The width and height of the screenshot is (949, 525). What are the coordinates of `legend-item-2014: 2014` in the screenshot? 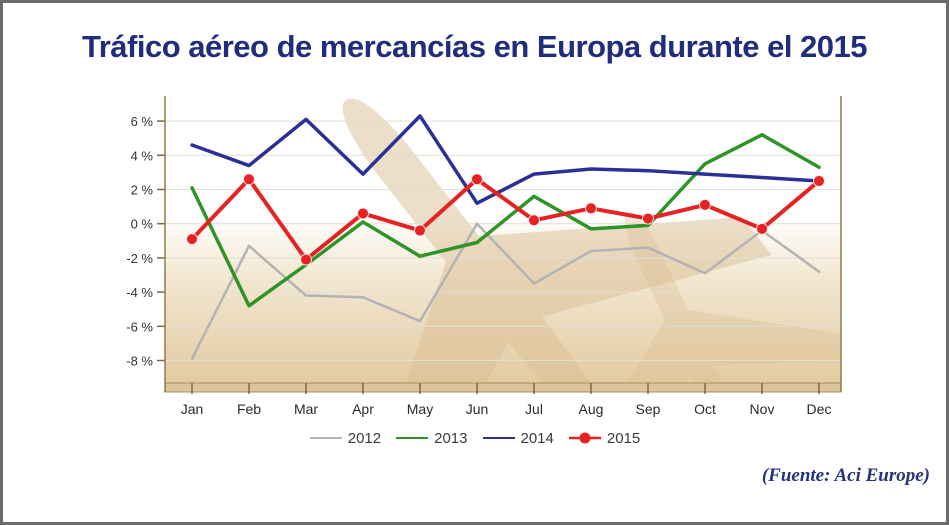 It's located at (518, 438).